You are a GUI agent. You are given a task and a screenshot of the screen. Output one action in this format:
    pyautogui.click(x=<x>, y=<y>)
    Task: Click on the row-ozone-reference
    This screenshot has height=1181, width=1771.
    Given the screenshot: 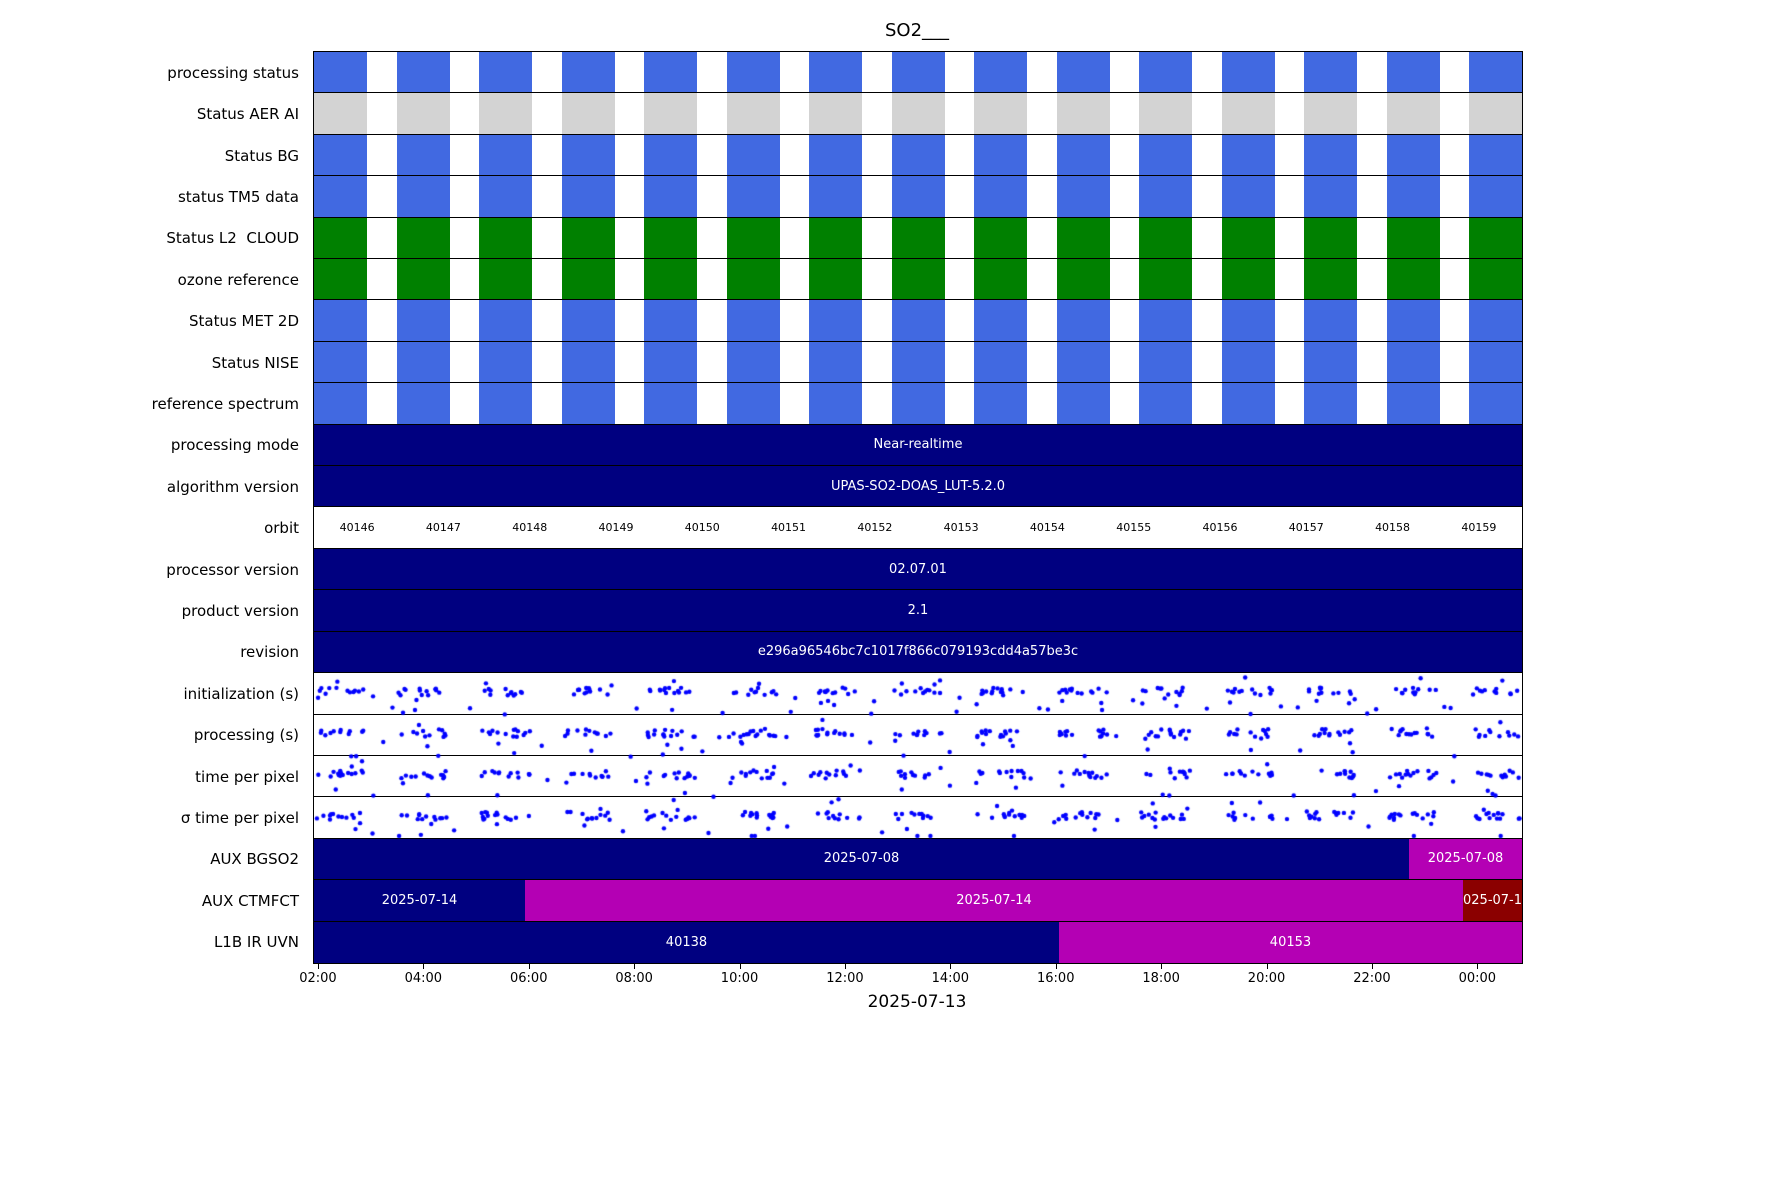 What is the action you would take?
    pyautogui.click(x=918, y=280)
    